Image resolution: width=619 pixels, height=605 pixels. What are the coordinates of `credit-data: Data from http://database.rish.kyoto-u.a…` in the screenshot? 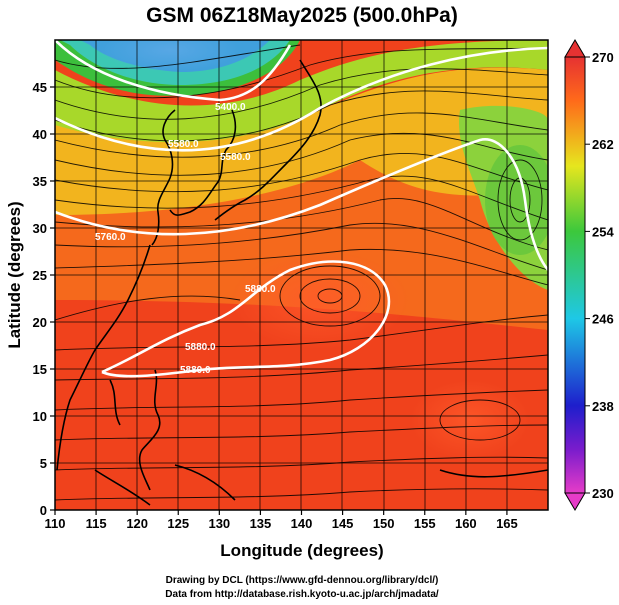 It's located at (302, 594).